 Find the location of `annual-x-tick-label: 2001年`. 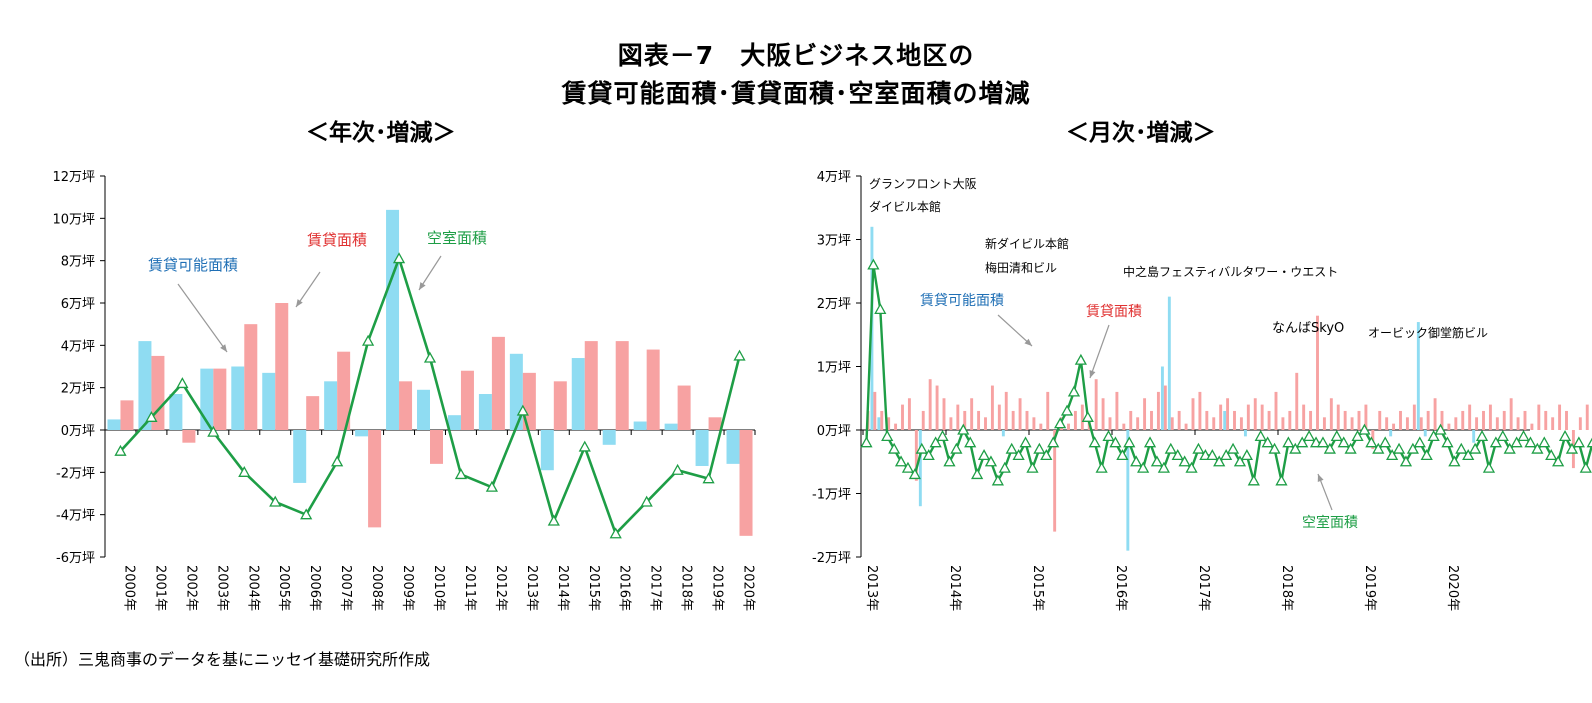

annual-x-tick-label: 2001年 is located at coordinates (159, 588).